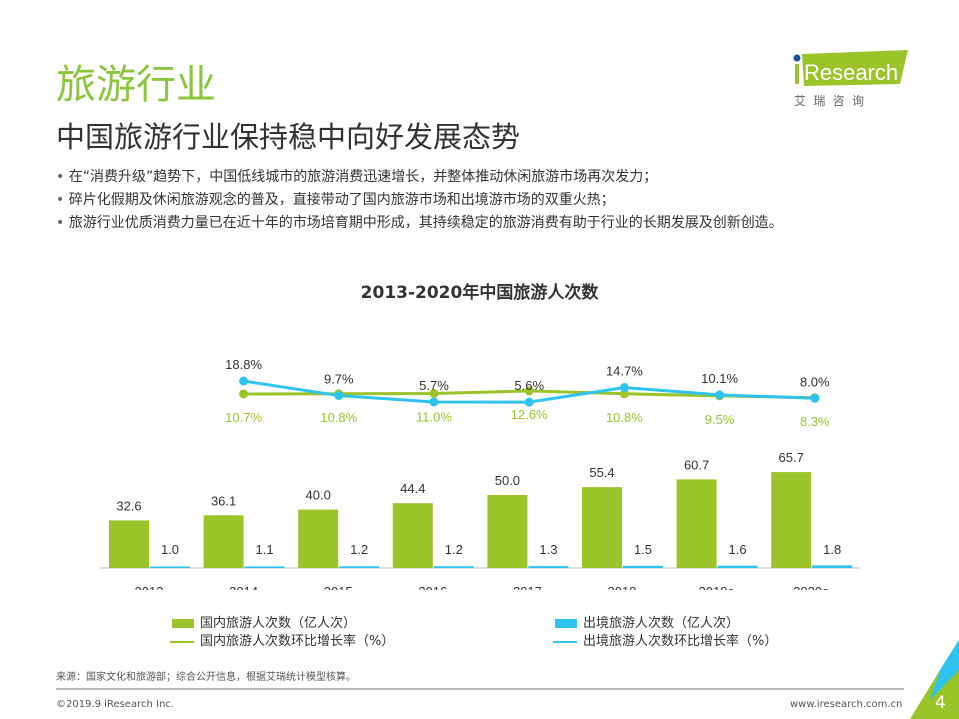 This screenshot has height=719, width=959. I want to click on chart-title: 2013-2020年中国旅游人次数, so click(479, 293).